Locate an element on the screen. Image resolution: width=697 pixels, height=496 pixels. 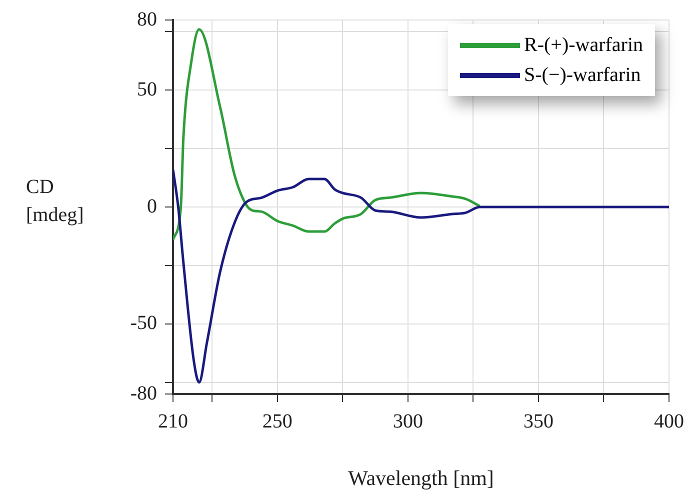
y-tick-label: 80 is located at coordinates (147, 19).